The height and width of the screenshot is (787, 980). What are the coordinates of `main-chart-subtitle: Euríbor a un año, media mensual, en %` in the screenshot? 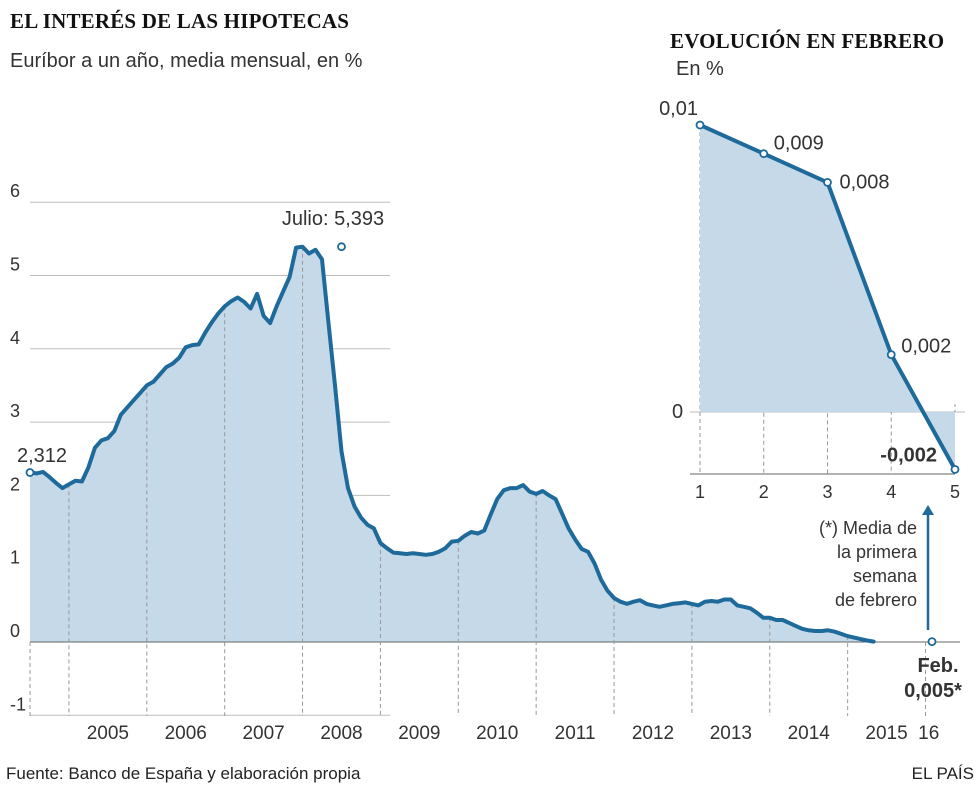 It's located at (186, 61).